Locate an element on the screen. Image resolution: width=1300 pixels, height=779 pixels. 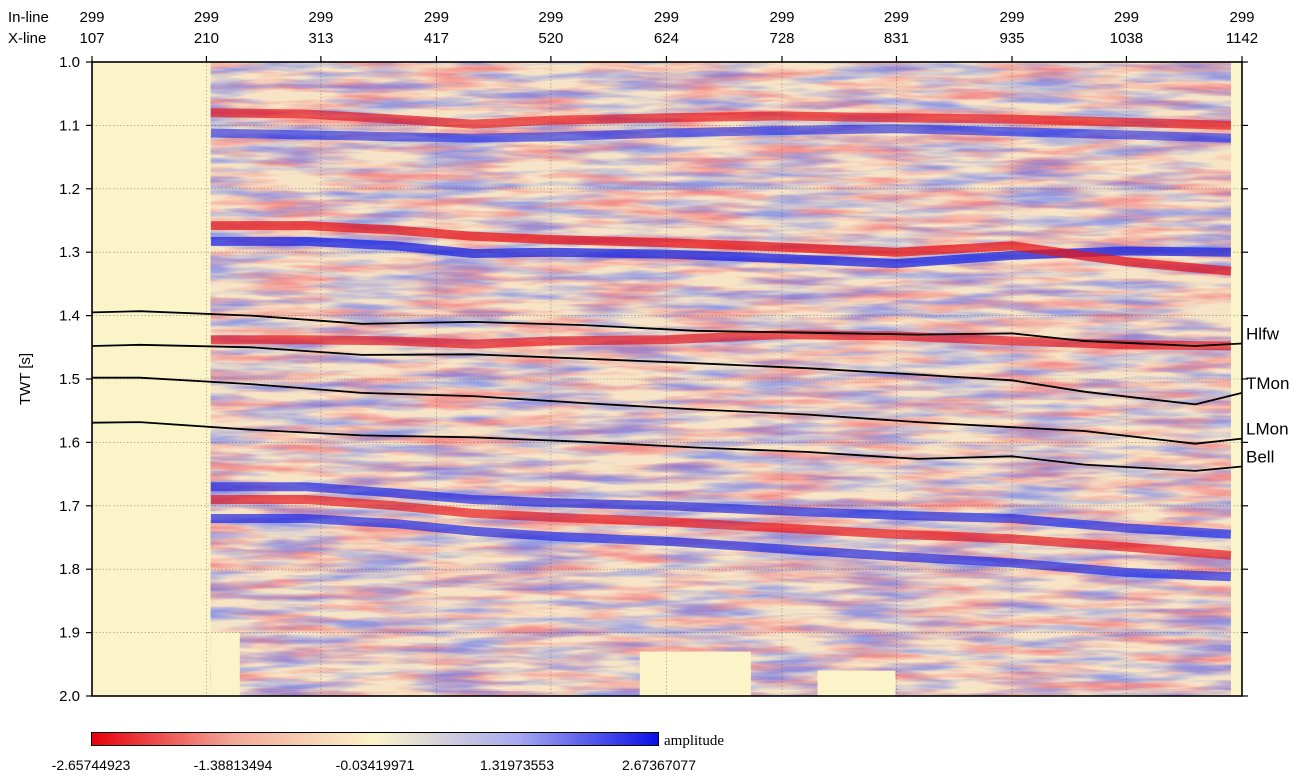
horizon-label: Hlfw is located at coordinates (1263, 333).